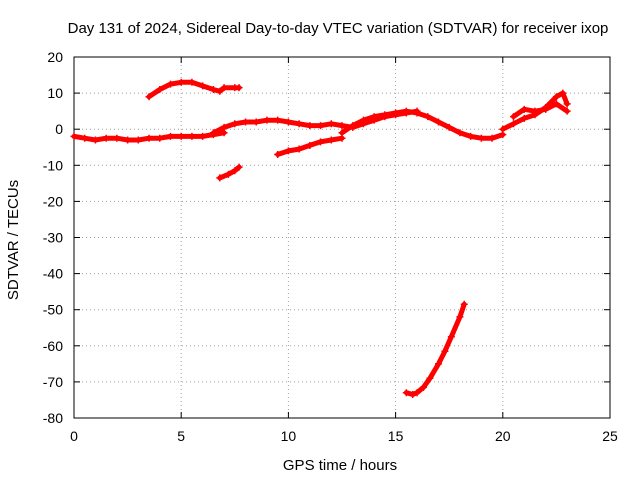  I want to click on y-tick-label: -30, so click(53, 238).